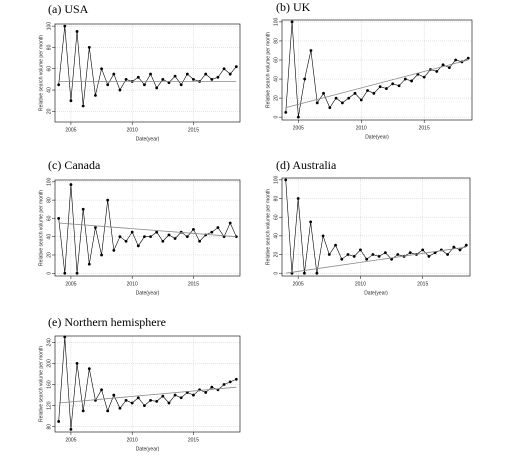 The image size is (509, 464). Describe the element at coordinates (49, 363) in the screenshot. I see `y-tick-label: 200` at that location.